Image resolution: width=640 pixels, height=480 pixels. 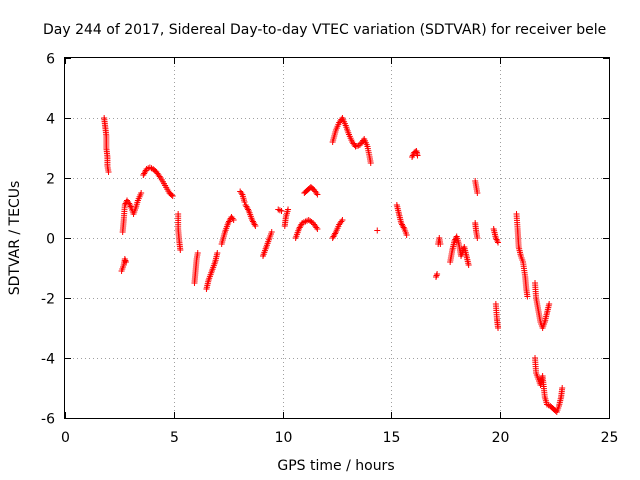 I want to click on y-axis-label: SDTVAR / TECUs, so click(x=15, y=238).